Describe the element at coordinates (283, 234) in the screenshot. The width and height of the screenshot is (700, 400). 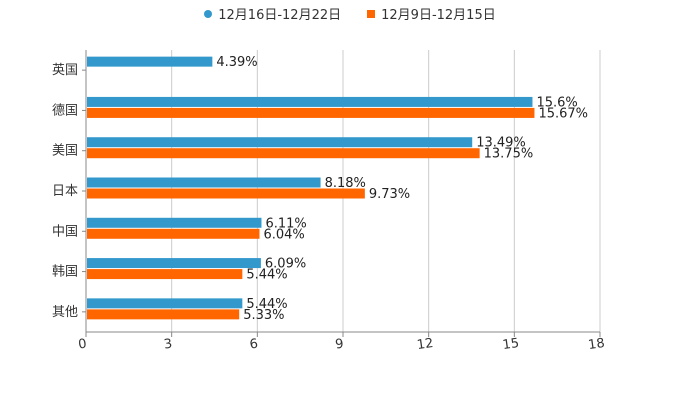
I see `data-label-series-2: 6.04%` at that location.